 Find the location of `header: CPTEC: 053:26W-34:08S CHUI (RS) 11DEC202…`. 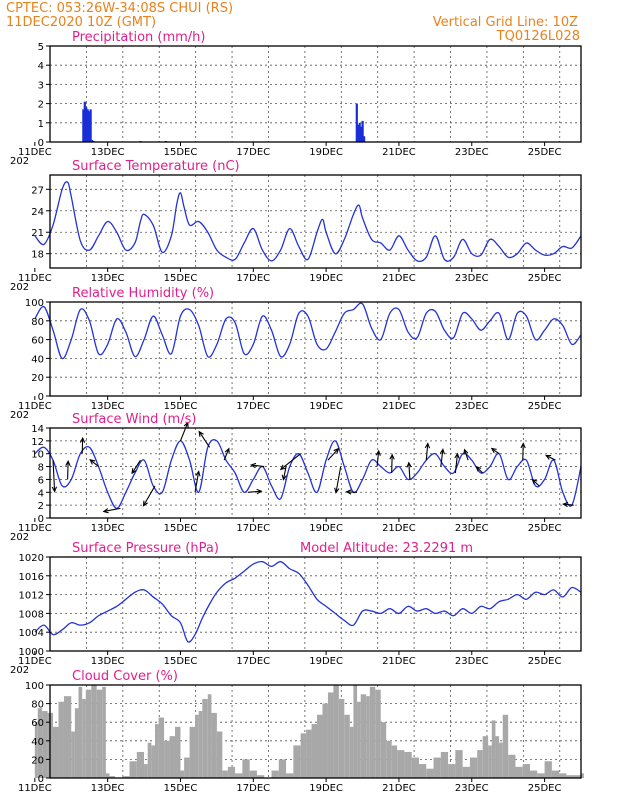

header: CPTEC: 053:26W-34:08S CHUI (RS) 11DEC202… is located at coordinates (293, 22).